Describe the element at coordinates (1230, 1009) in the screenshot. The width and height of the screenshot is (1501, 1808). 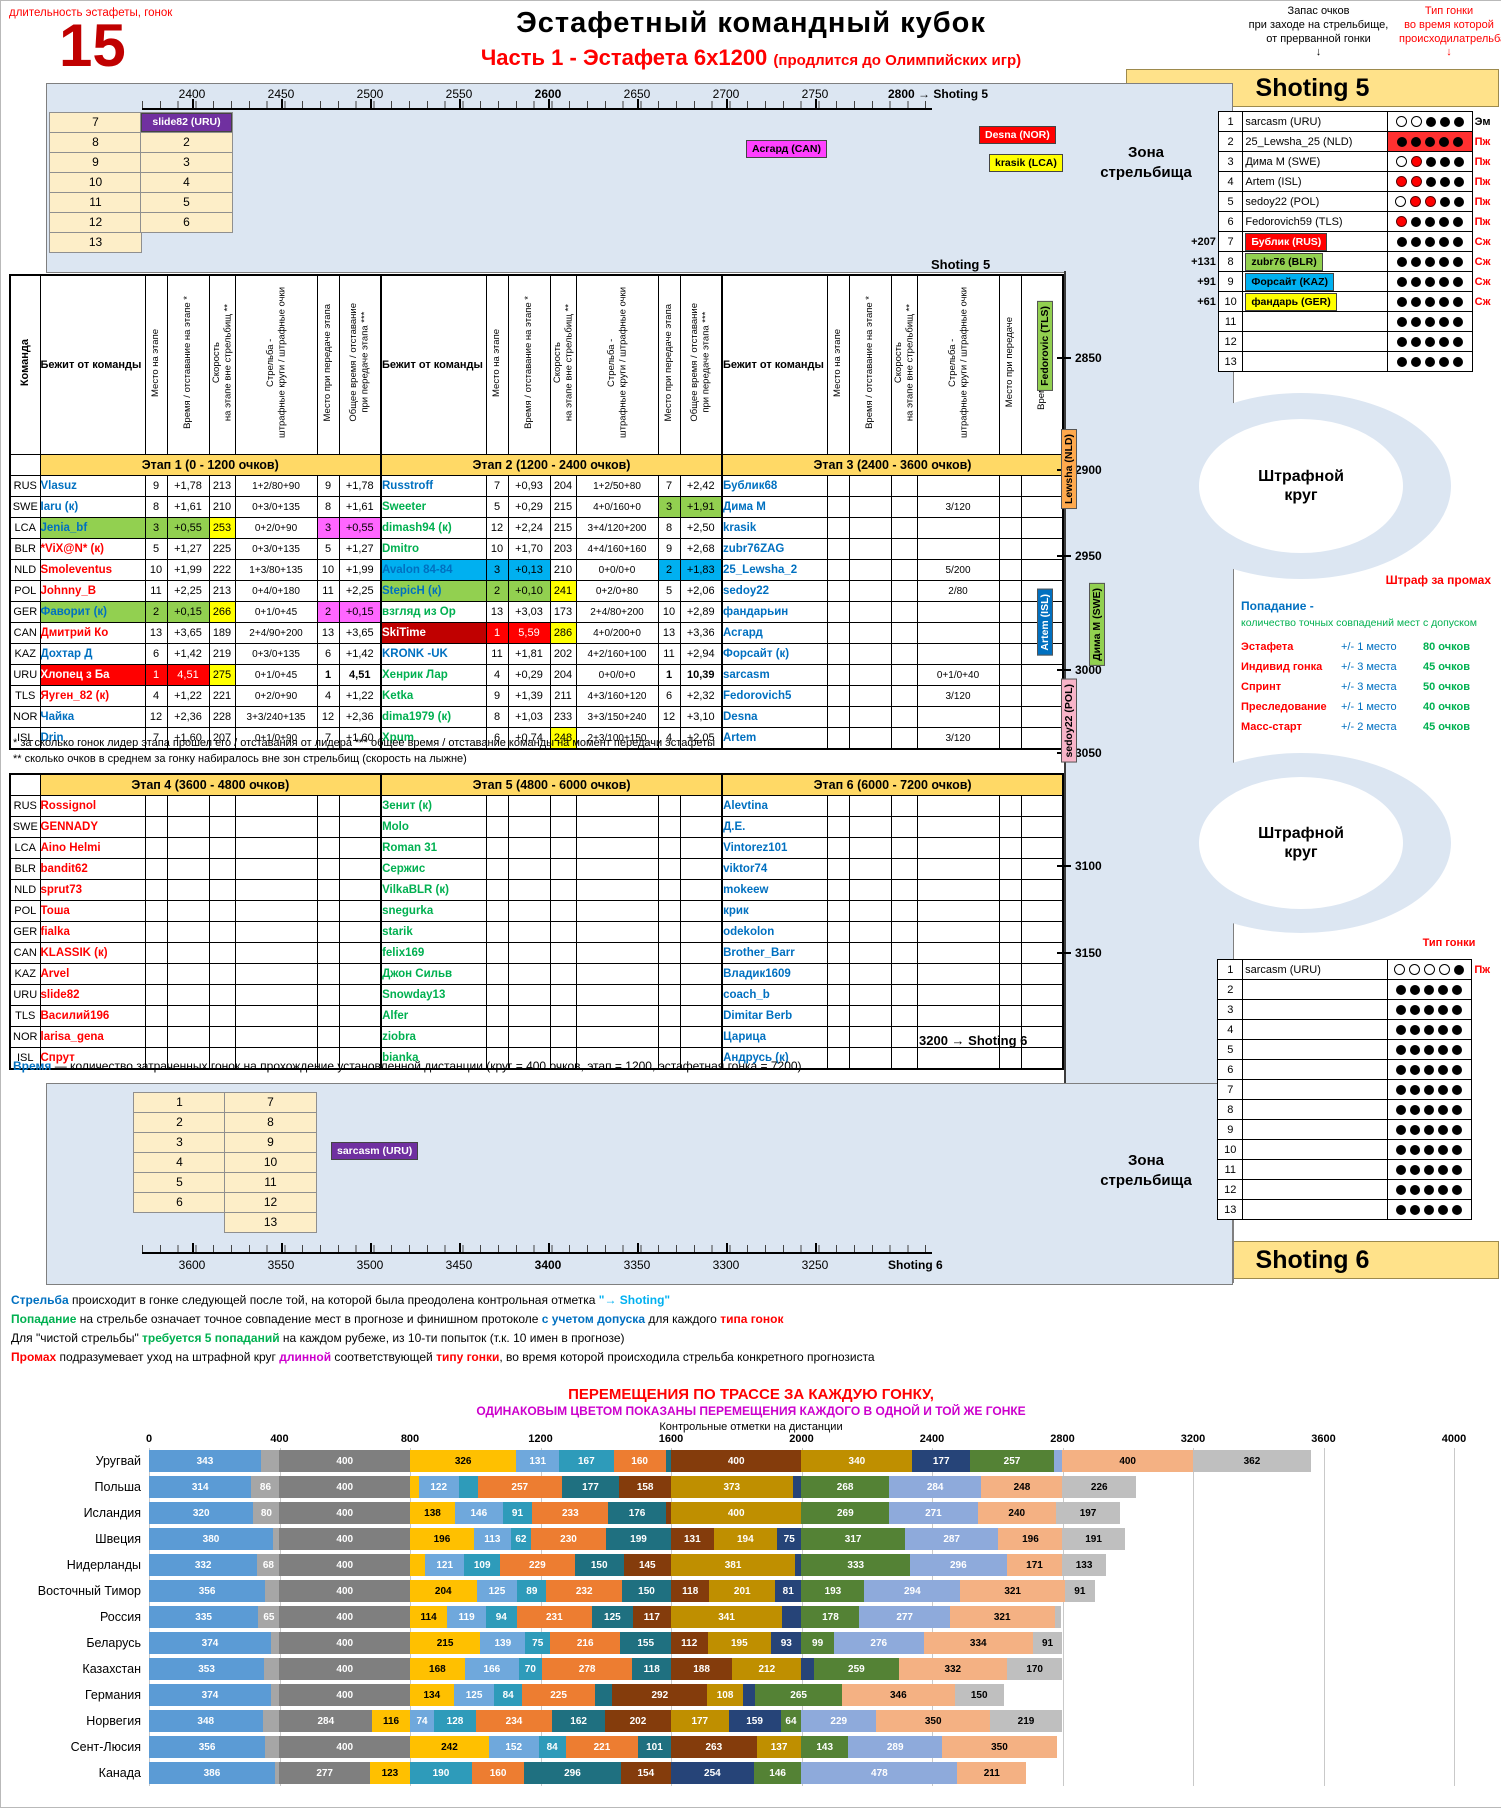
I see `position-number-cell: 3` at that location.